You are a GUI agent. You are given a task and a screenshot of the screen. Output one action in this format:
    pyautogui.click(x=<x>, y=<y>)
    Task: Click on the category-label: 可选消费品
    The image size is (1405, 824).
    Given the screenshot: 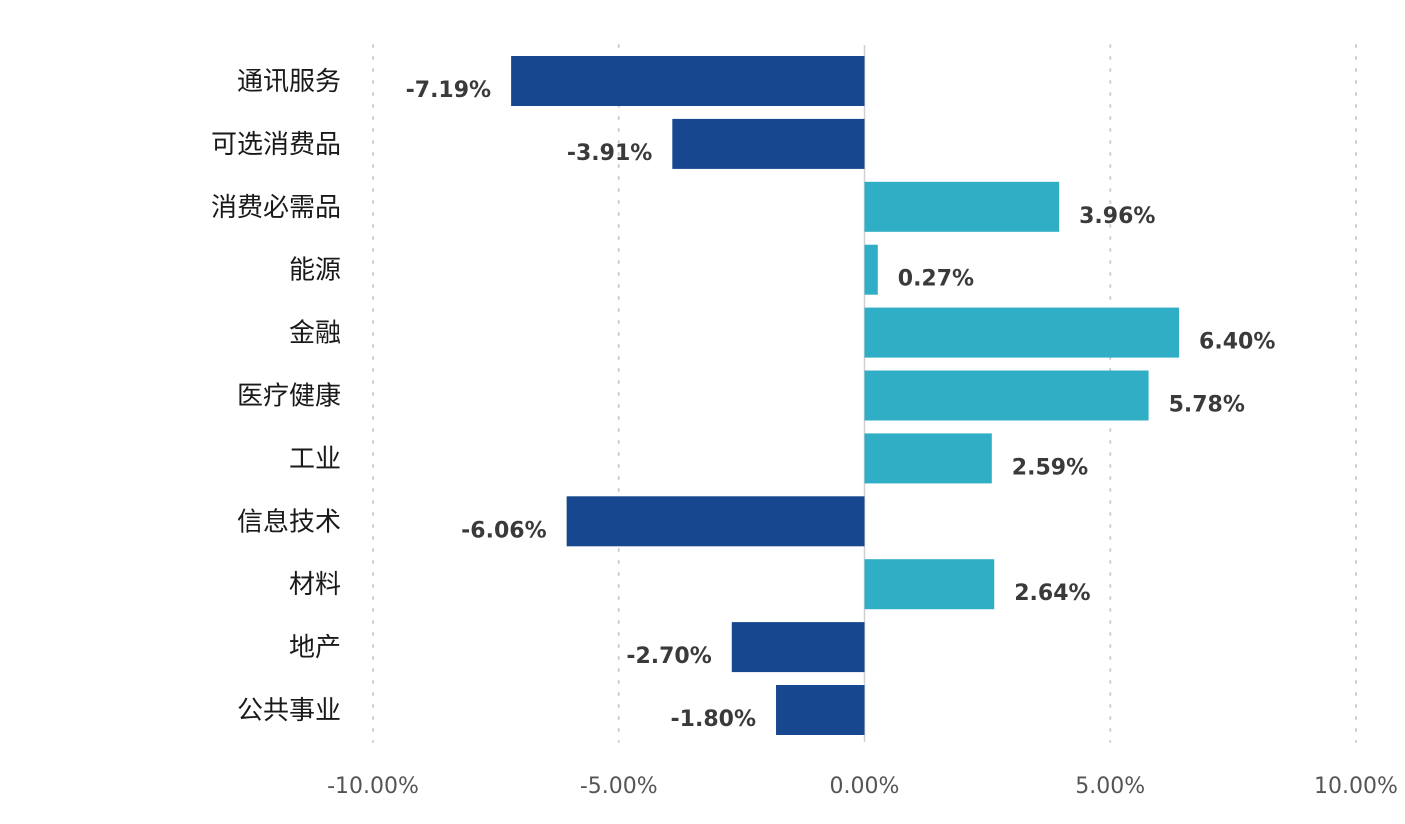 What is the action you would take?
    pyautogui.click(x=276, y=145)
    